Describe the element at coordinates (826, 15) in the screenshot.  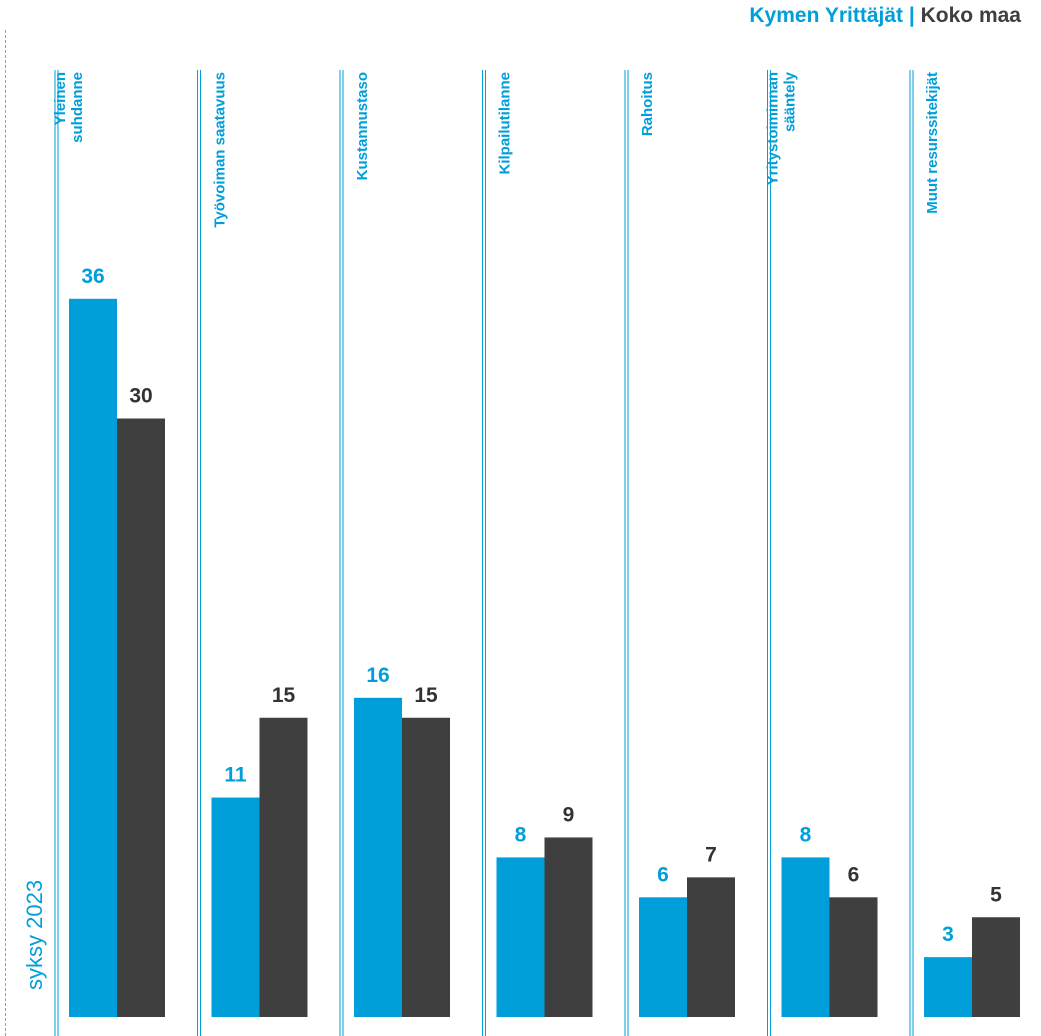
I see `legend-series-1: Kymen Yrittäjät` at that location.